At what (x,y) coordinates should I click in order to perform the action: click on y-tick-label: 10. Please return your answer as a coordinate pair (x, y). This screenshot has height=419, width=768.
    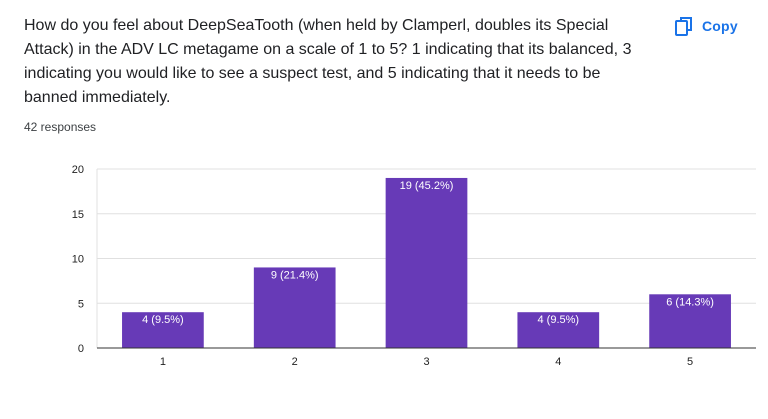
    Looking at the image, I should click on (78, 260).